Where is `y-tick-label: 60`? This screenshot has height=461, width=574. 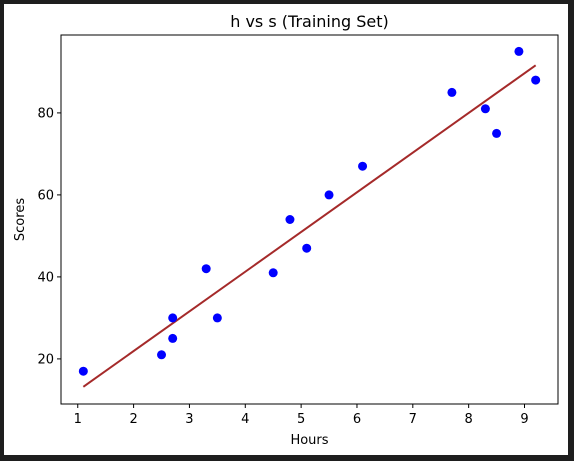
y-tick-label: 60 is located at coordinates (45, 195).